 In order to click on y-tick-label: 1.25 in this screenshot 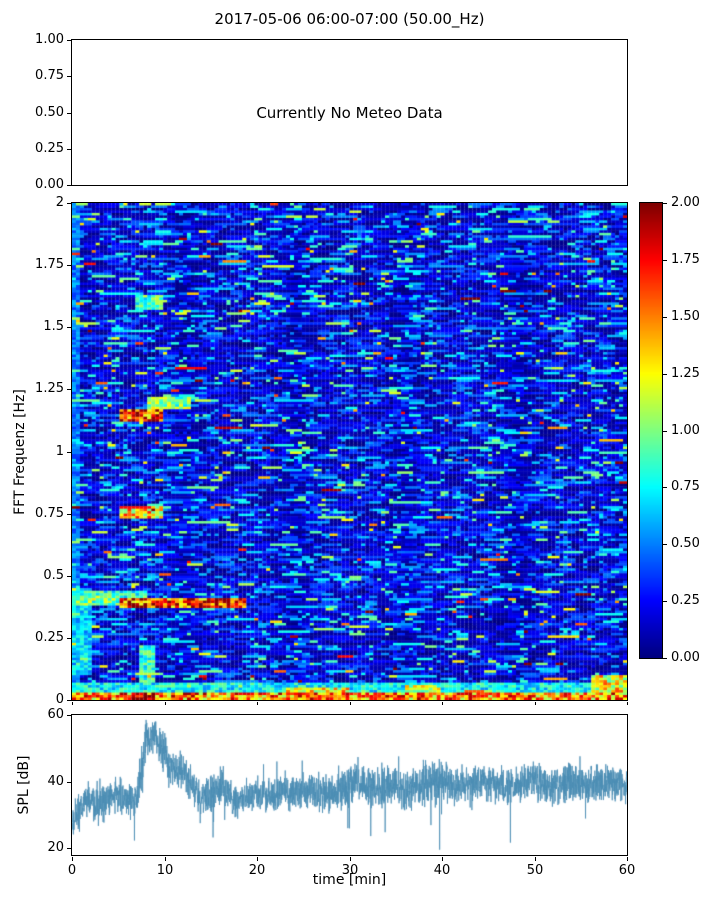, I will do `click(49, 388)`.